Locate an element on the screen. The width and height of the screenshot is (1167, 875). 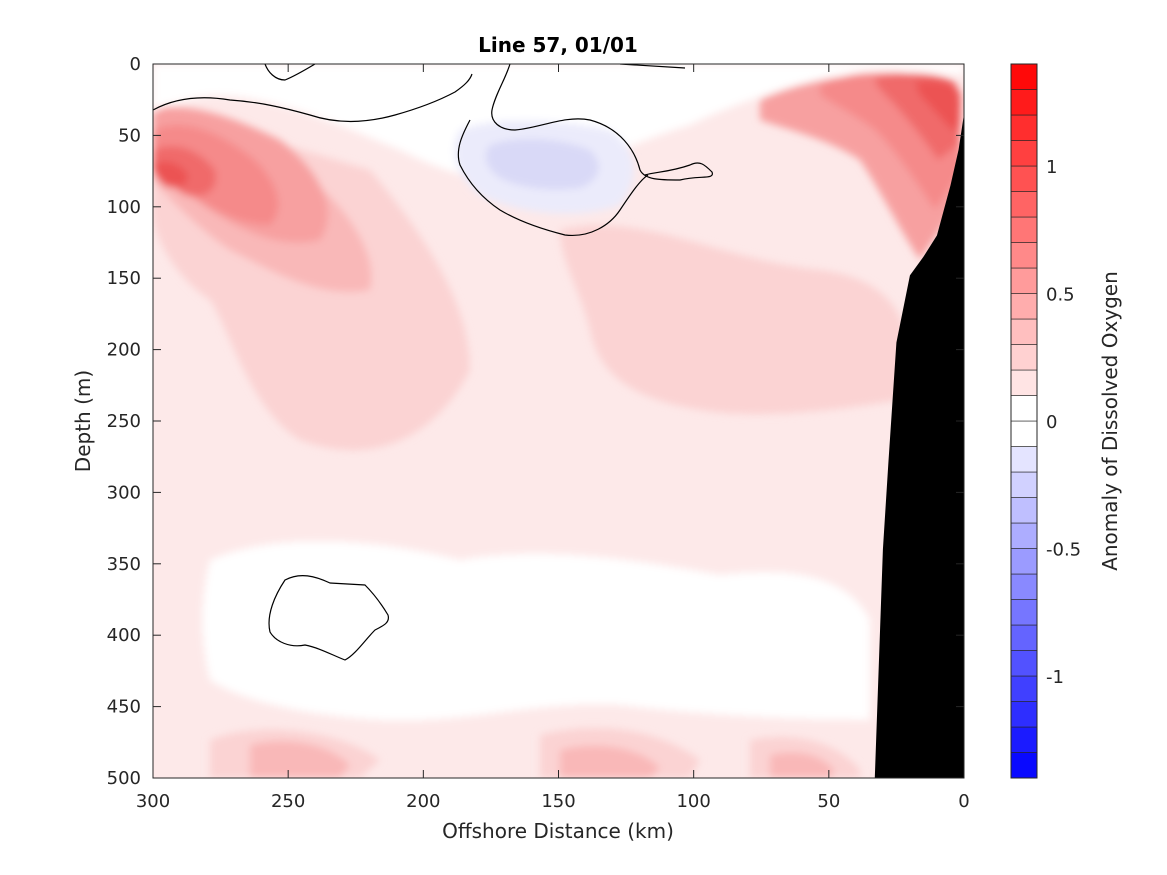
colorbar-tick-label: 1 is located at coordinates (1051, 167).